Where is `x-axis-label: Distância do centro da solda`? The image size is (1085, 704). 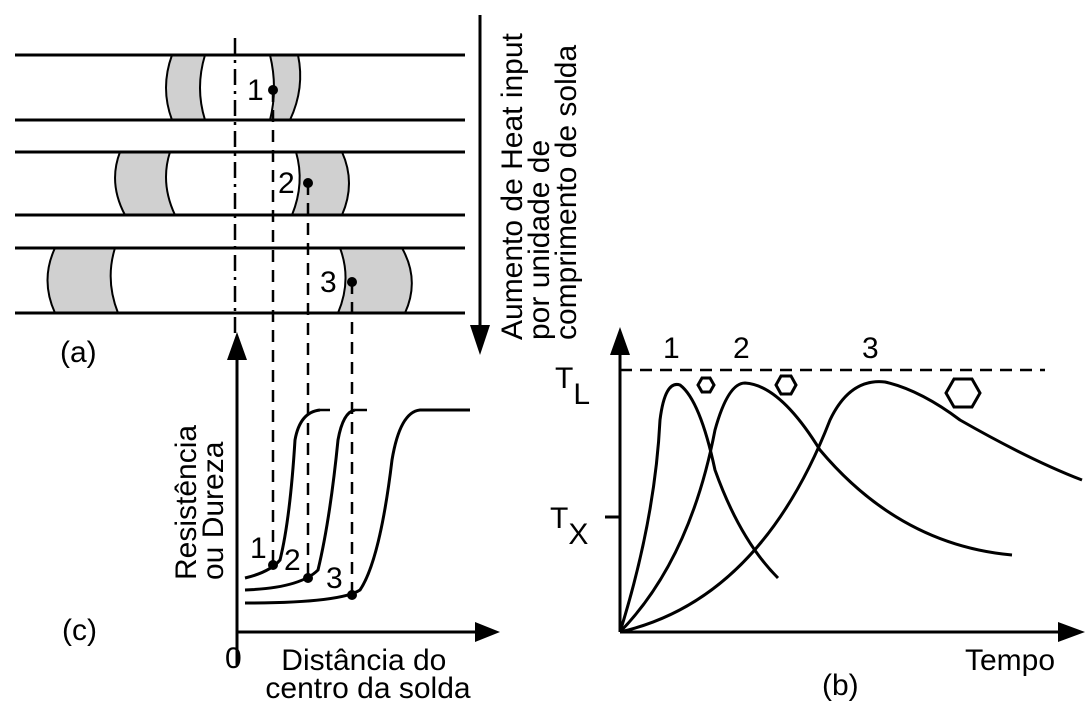 x-axis-label: Distância do centro da solda is located at coordinates (367, 674).